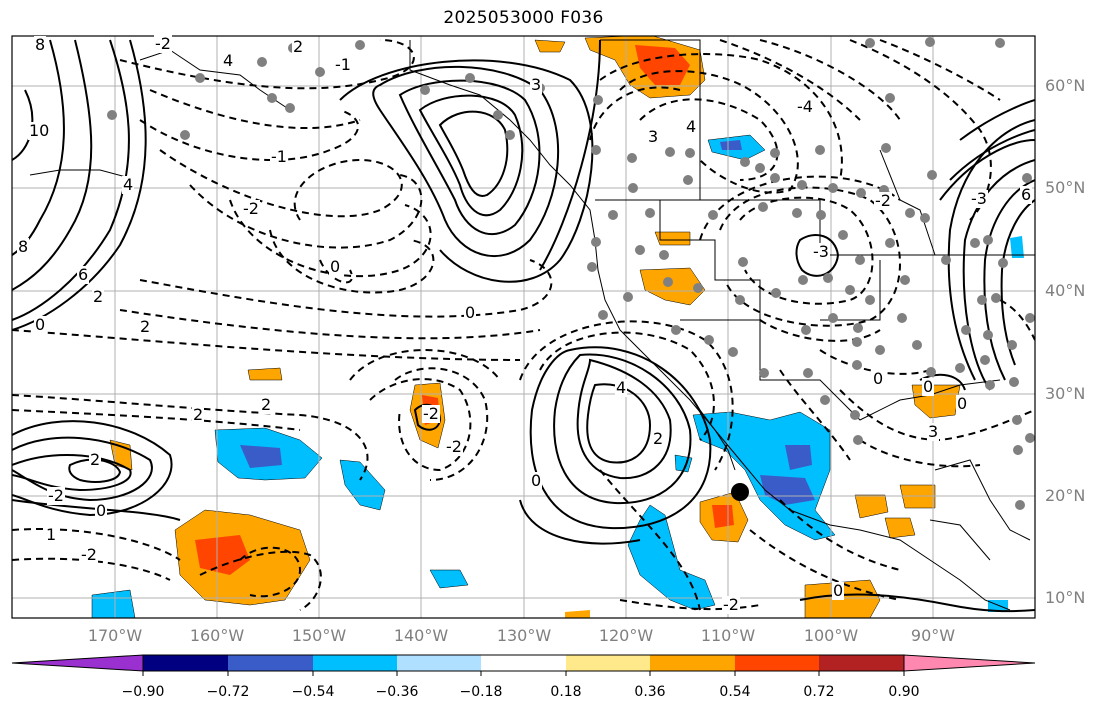 The height and width of the screenshot is (712, 1105). I want to click on contour-label: -4, so click(805, 106).